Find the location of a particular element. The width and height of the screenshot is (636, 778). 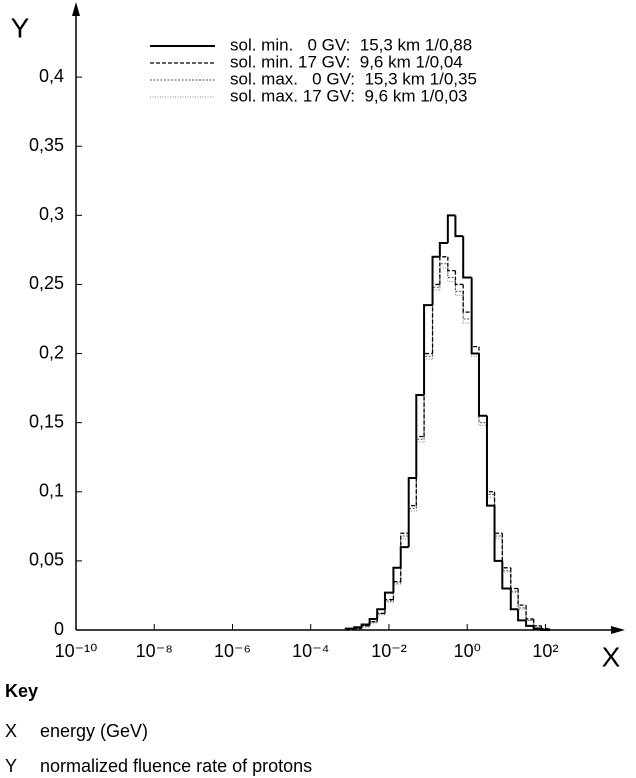

y-axis-label: Y is located at coordinates (20, 27).